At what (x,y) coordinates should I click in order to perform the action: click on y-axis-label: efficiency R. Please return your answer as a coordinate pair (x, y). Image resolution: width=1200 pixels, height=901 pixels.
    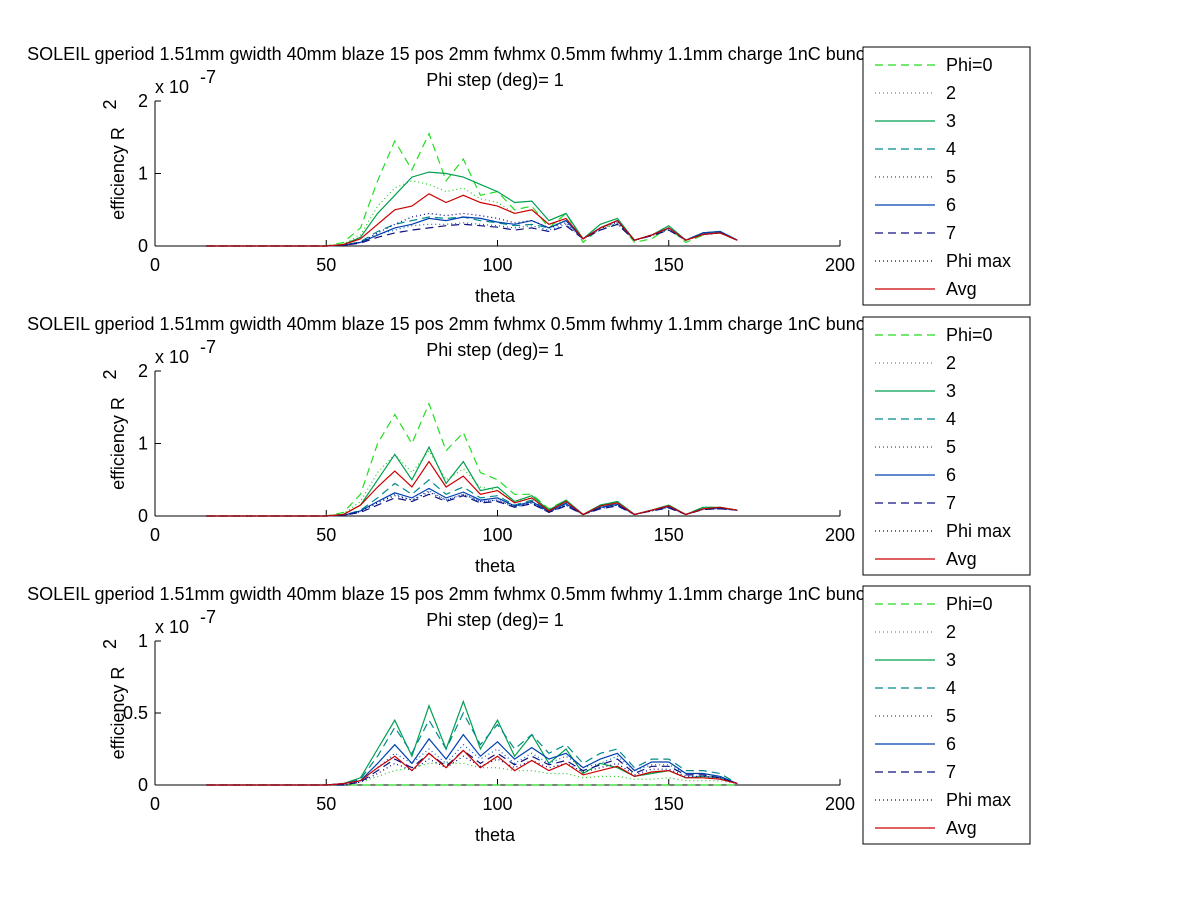
    Looking at the image, I should click on (118, 713).